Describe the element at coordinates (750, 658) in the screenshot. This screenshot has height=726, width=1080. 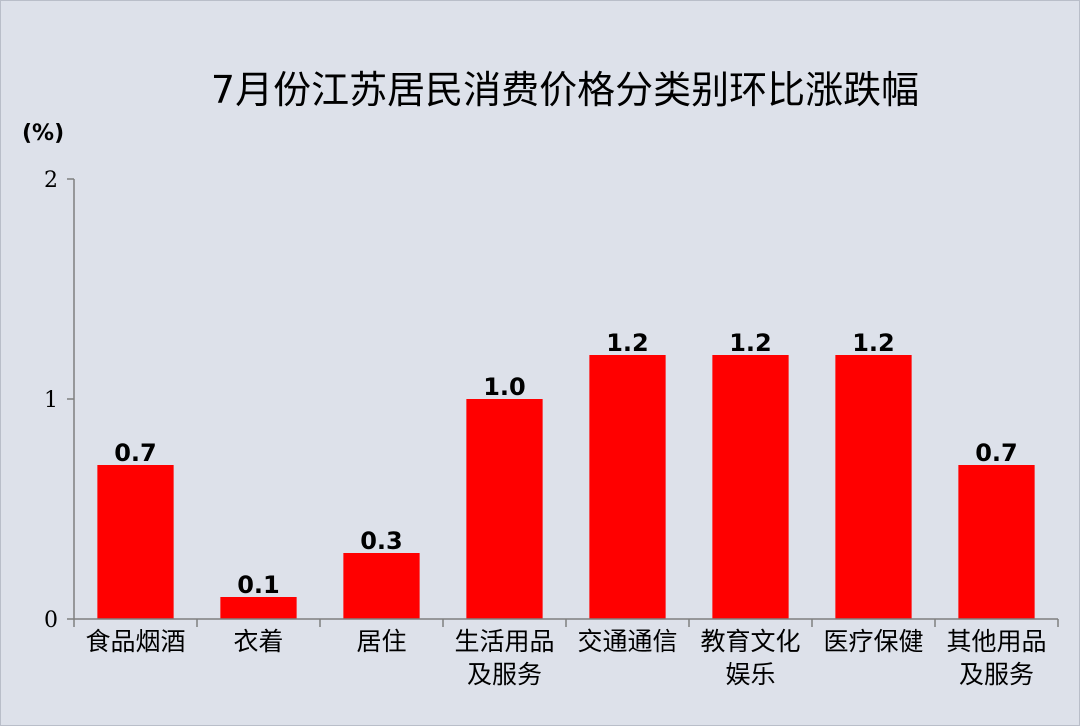
I see `x-tick-label-5: 教育文化娱乐` at that location.